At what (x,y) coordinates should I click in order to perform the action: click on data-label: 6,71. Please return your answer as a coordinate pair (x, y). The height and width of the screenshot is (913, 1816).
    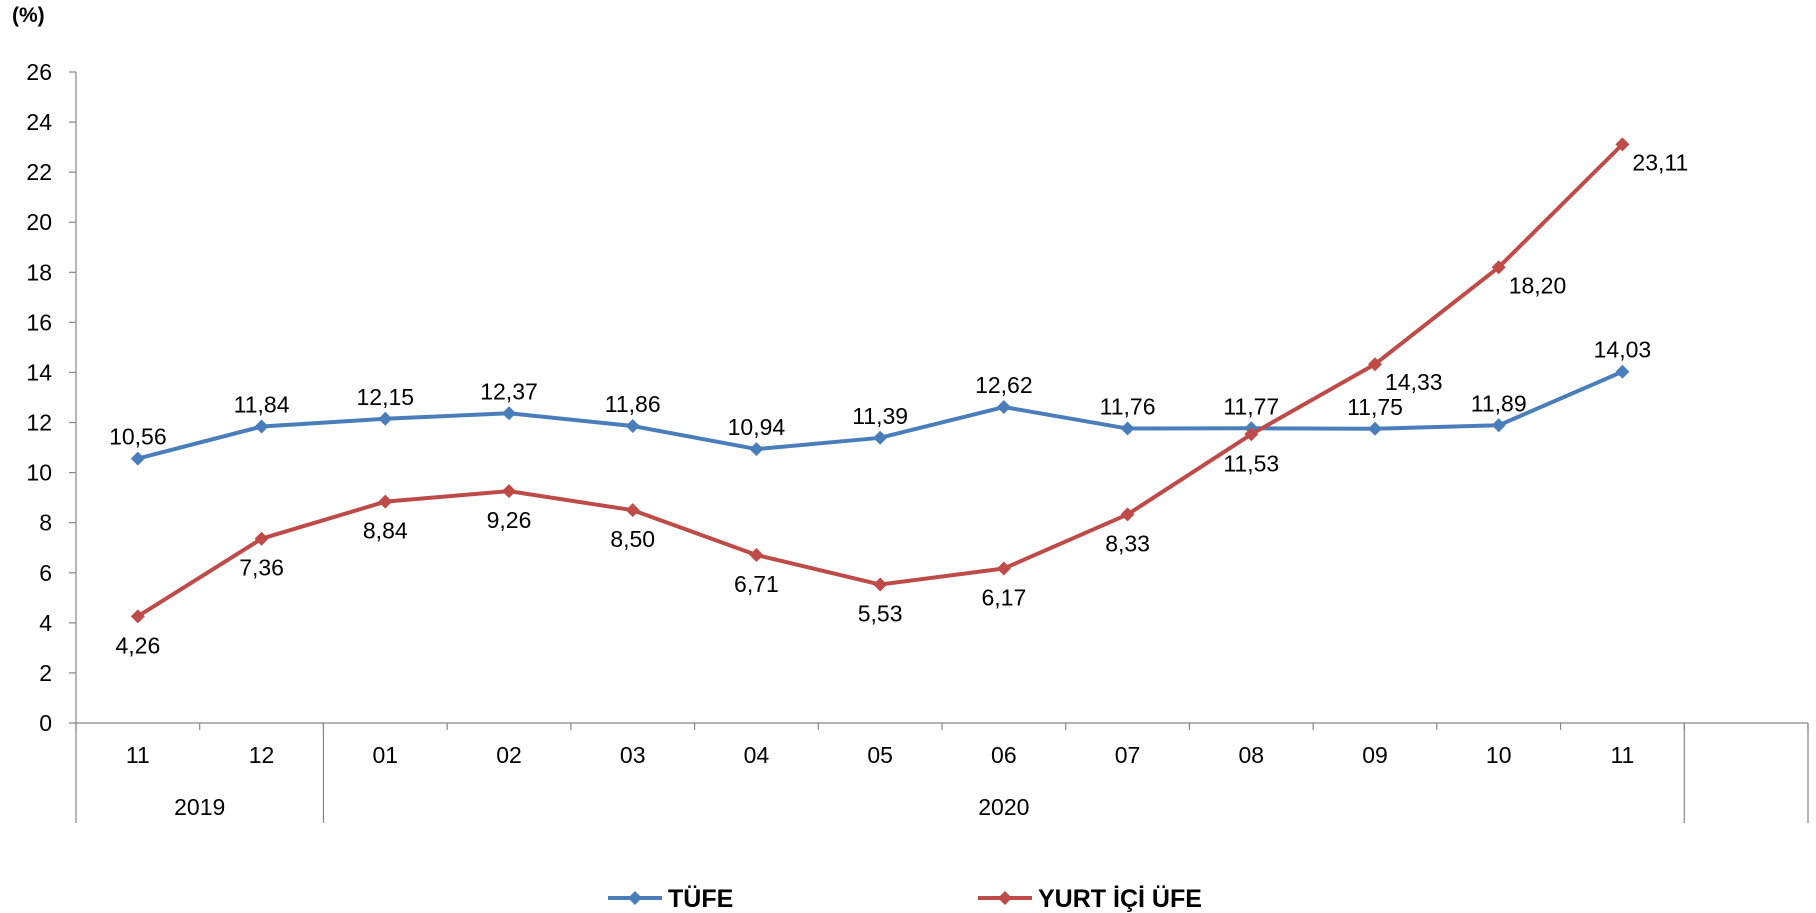
    Looking at the image, I should click on (756, 584).